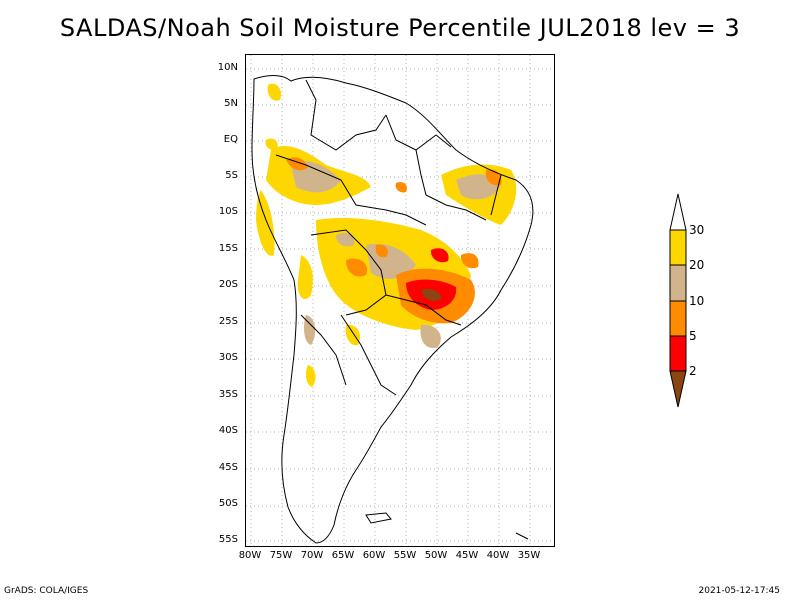 The image size is (800, 600). I want to click on colorbar-label: 20, so click(697, 265).